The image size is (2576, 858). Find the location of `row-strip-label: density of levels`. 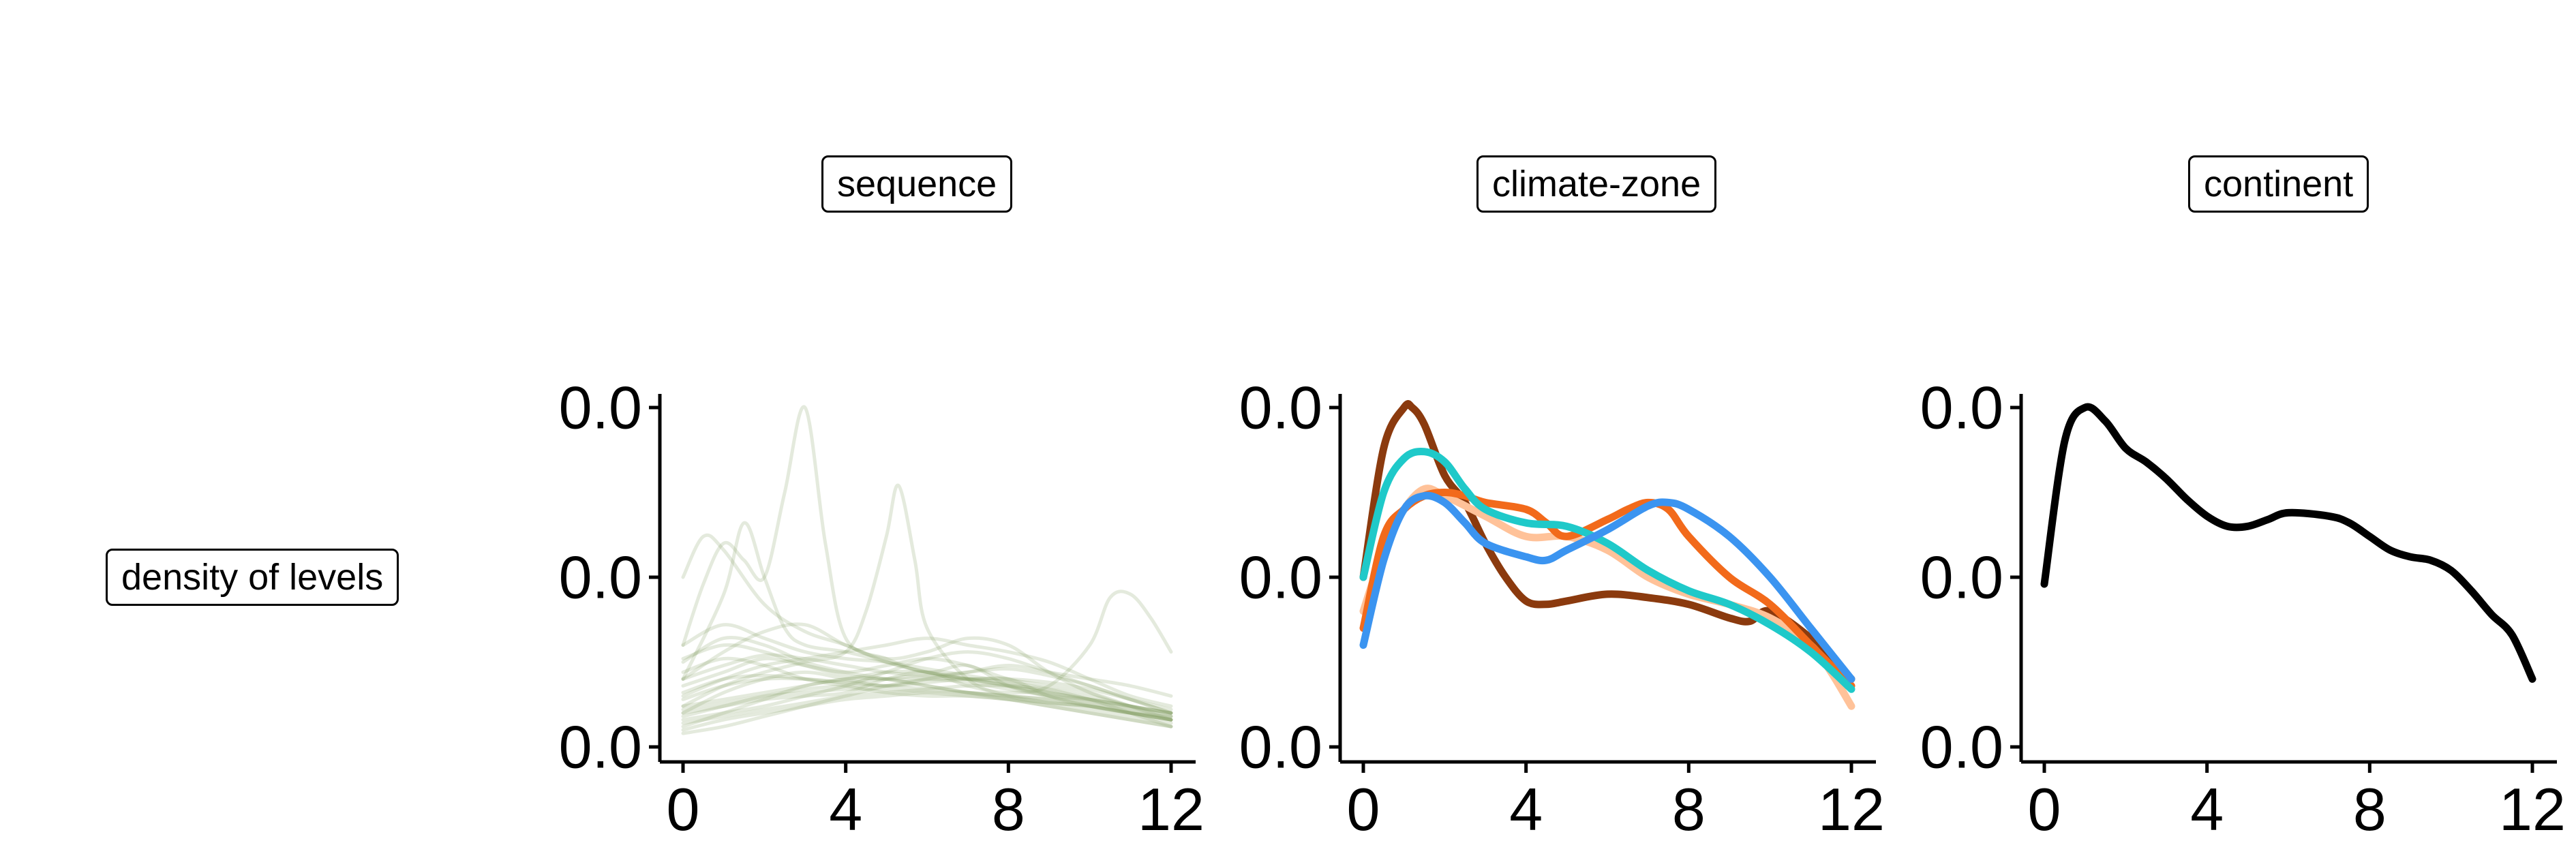

row-strip-label: density of levels is located at coordinates (253, 578).